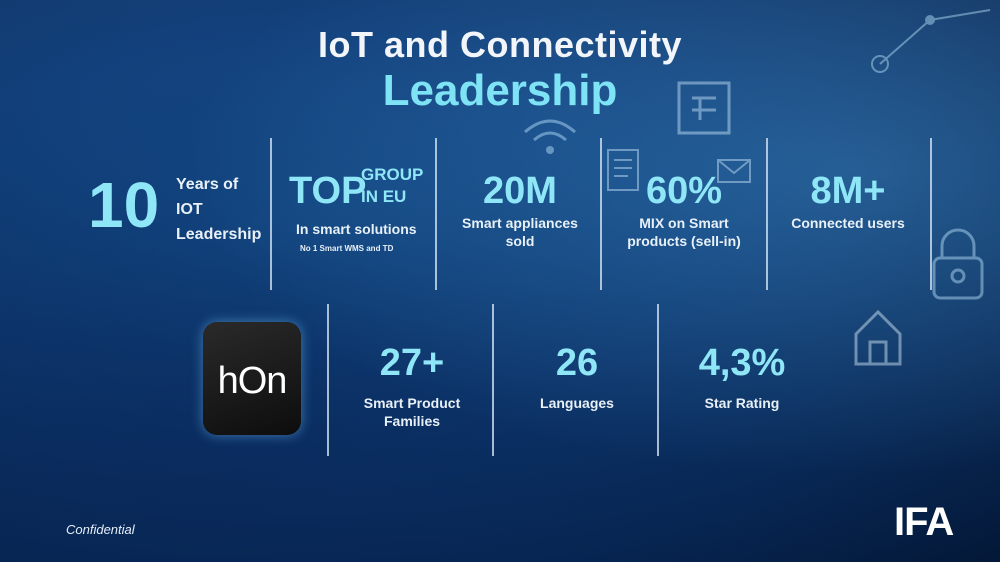  Describe the element at coordinates (924, 522) in the screenshot. I see `ifa-logo: IFA` at that location.